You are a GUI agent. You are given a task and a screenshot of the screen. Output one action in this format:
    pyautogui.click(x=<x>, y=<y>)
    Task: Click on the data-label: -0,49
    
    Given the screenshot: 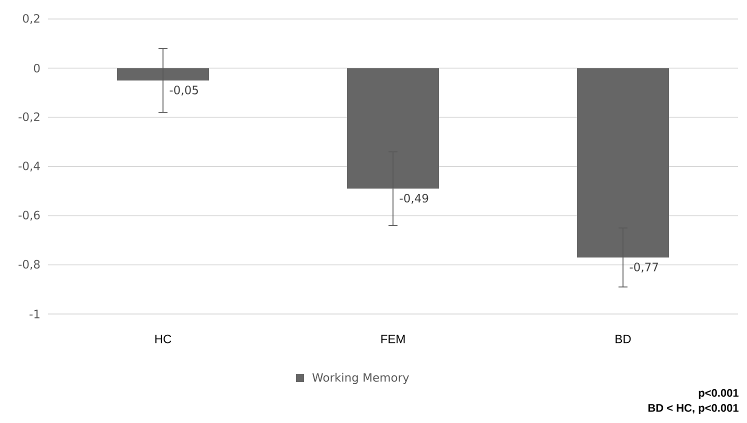 What is the action you would take?
    pyautogui.click(x=414, y=199)
    